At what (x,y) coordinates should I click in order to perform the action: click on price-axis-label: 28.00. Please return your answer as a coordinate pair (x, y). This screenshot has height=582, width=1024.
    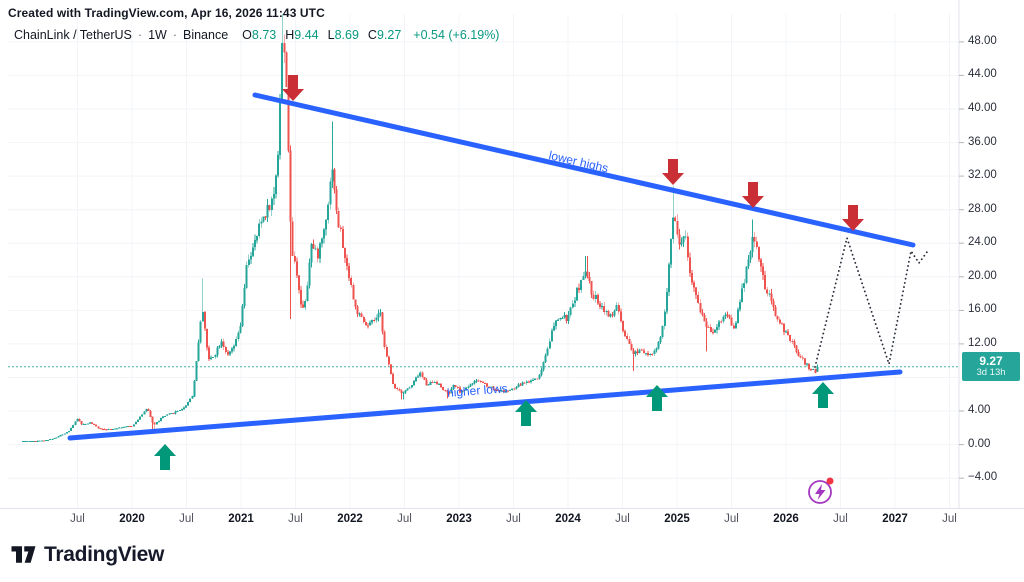
    Looking at the image, I should click on (982, 208).